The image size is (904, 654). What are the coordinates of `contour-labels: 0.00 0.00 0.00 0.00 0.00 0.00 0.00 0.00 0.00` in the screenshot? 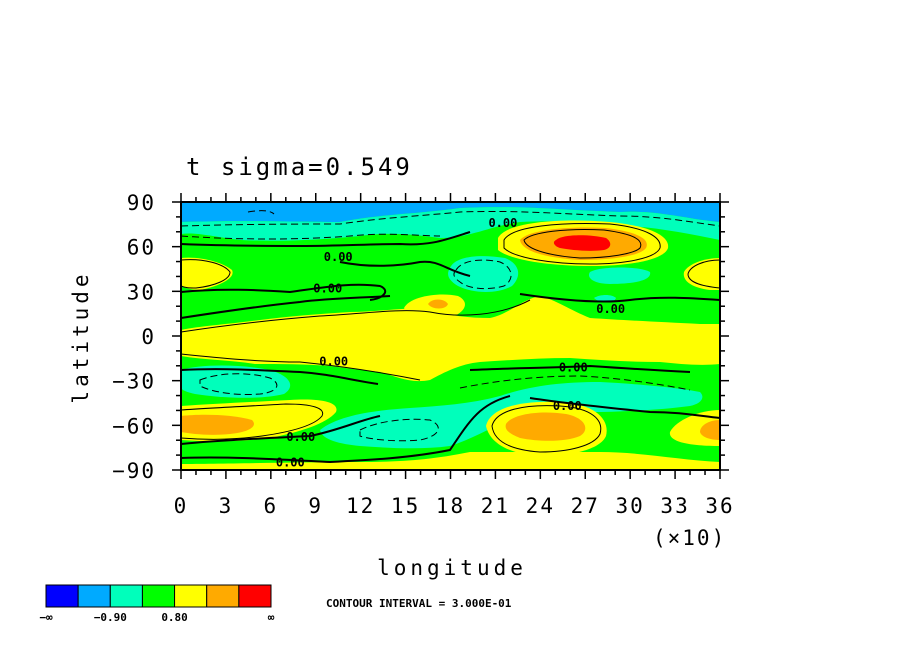 It's located at (450, 343).